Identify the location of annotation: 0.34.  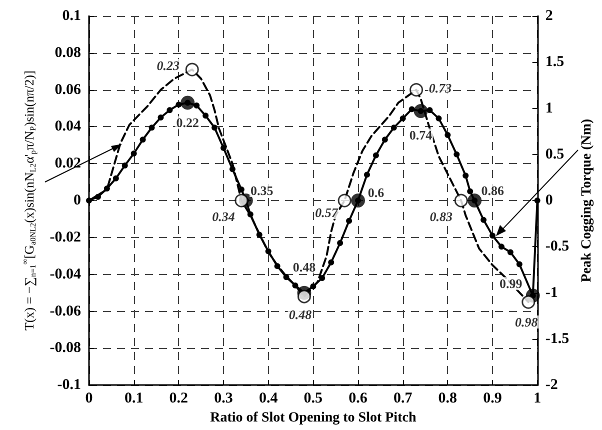
(224, 216).